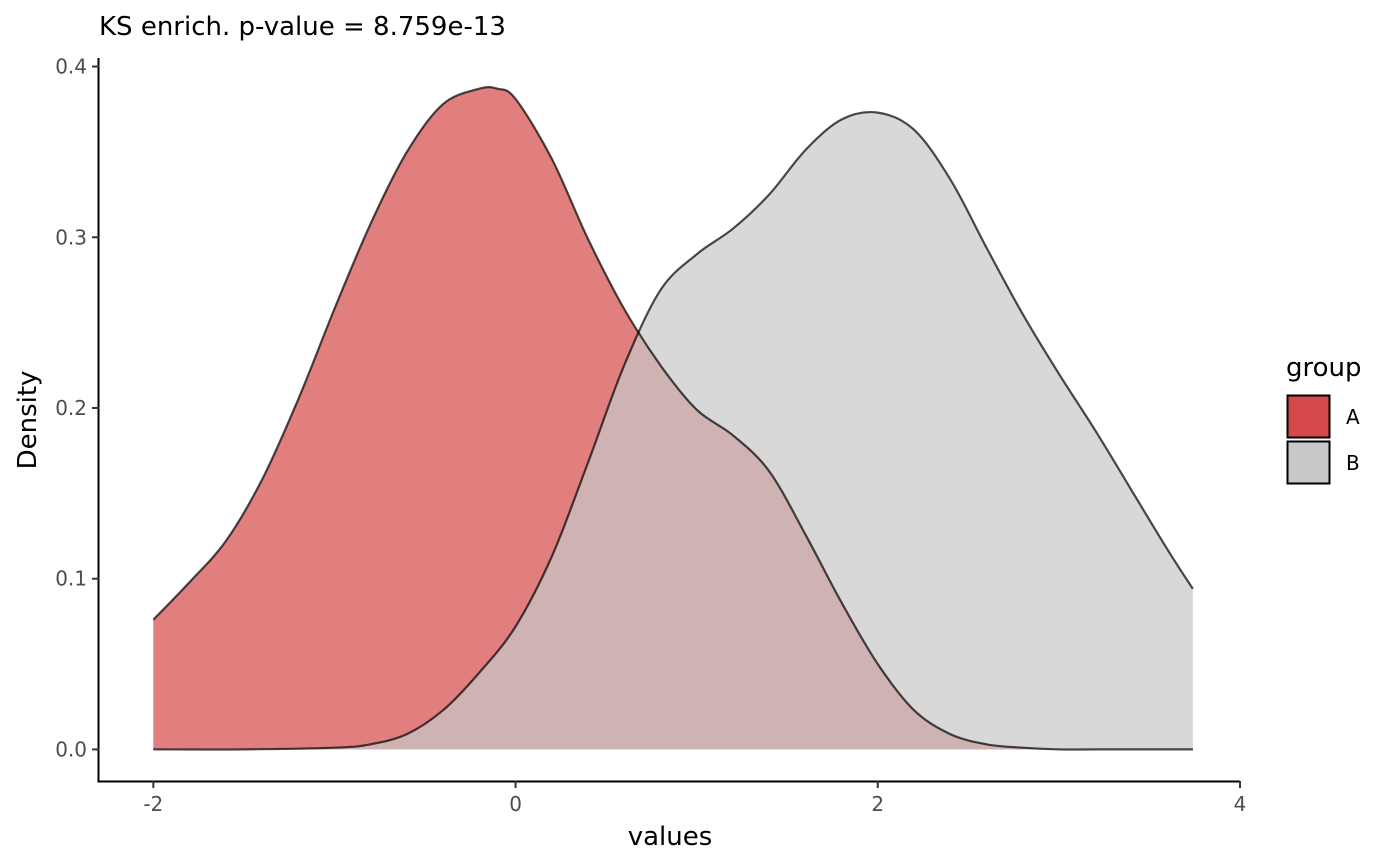  What do you see at coordinates (1308, 416) in the screenshot?
I see `legend-key-A` at bounding box center [1308, 416].